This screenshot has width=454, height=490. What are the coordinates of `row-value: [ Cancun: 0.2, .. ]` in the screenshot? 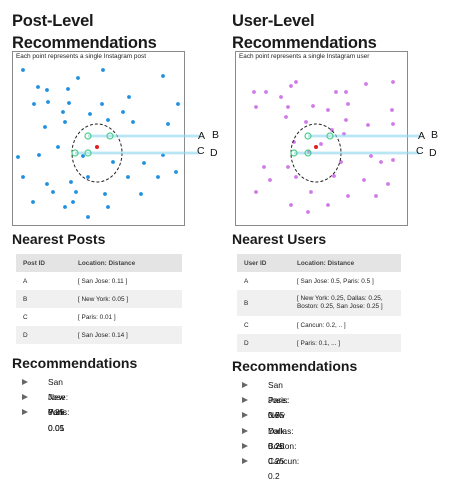 It's located at (345, 325).